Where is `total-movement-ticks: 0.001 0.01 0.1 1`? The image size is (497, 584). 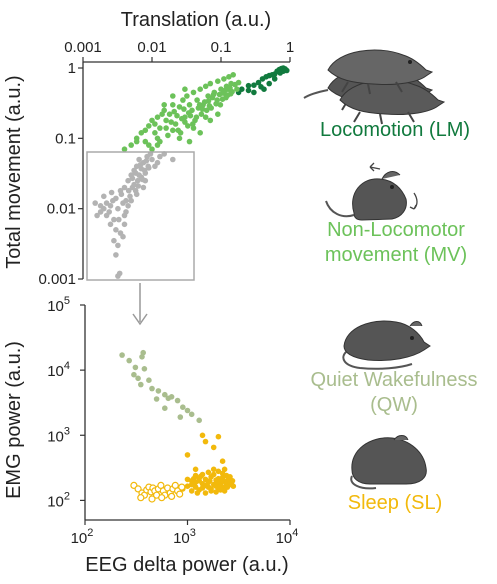 total-movement-ticks: 0.001 0.01 0.1 1 is located at coordinates (60, 174).